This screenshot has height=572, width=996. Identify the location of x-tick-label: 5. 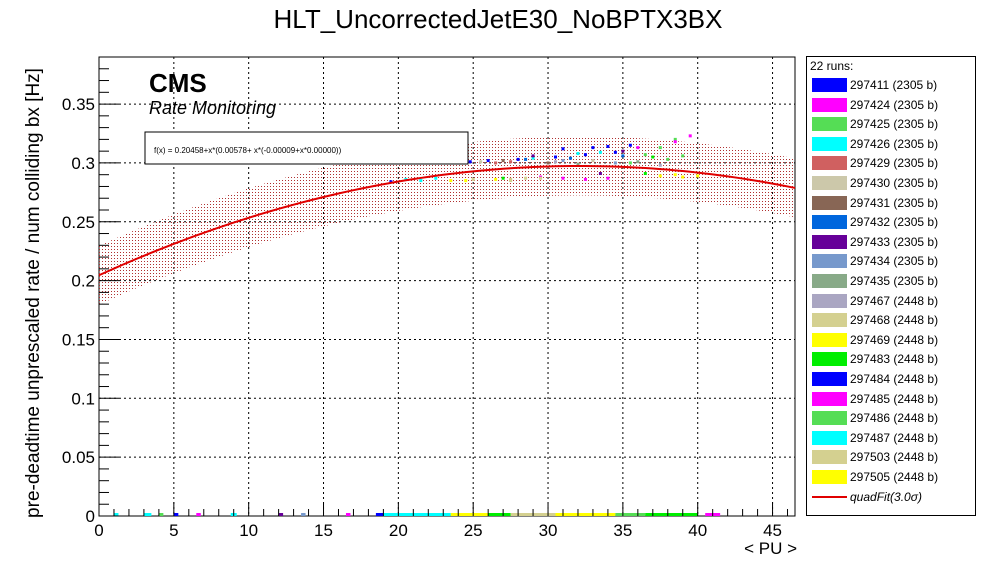
(173, 530).